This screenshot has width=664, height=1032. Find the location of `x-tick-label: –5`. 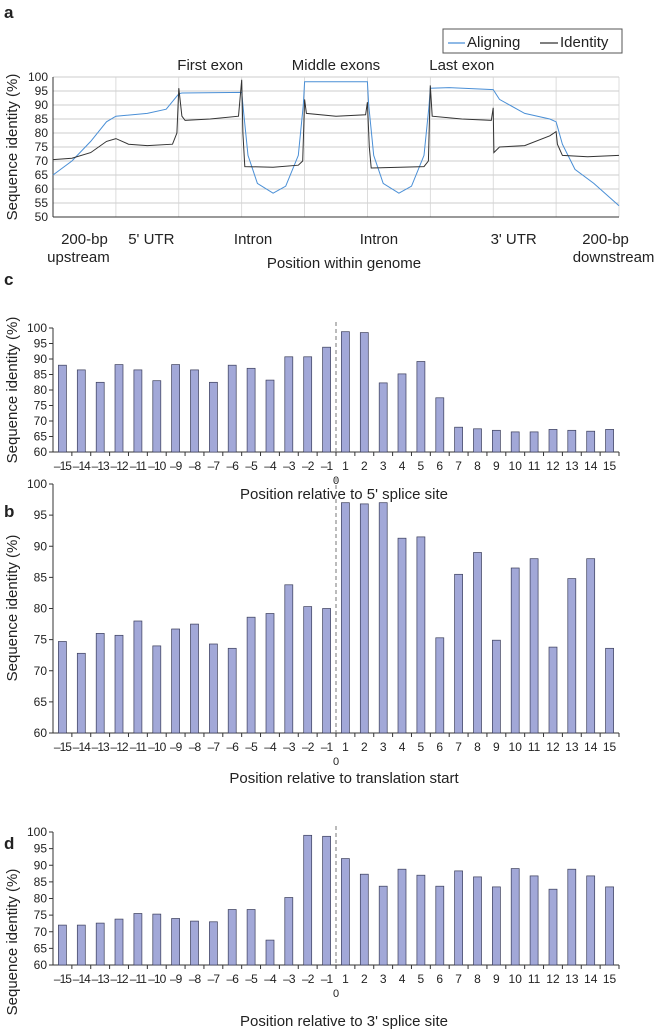

x-tick-label: –5 is located at coordinates (251, 979).